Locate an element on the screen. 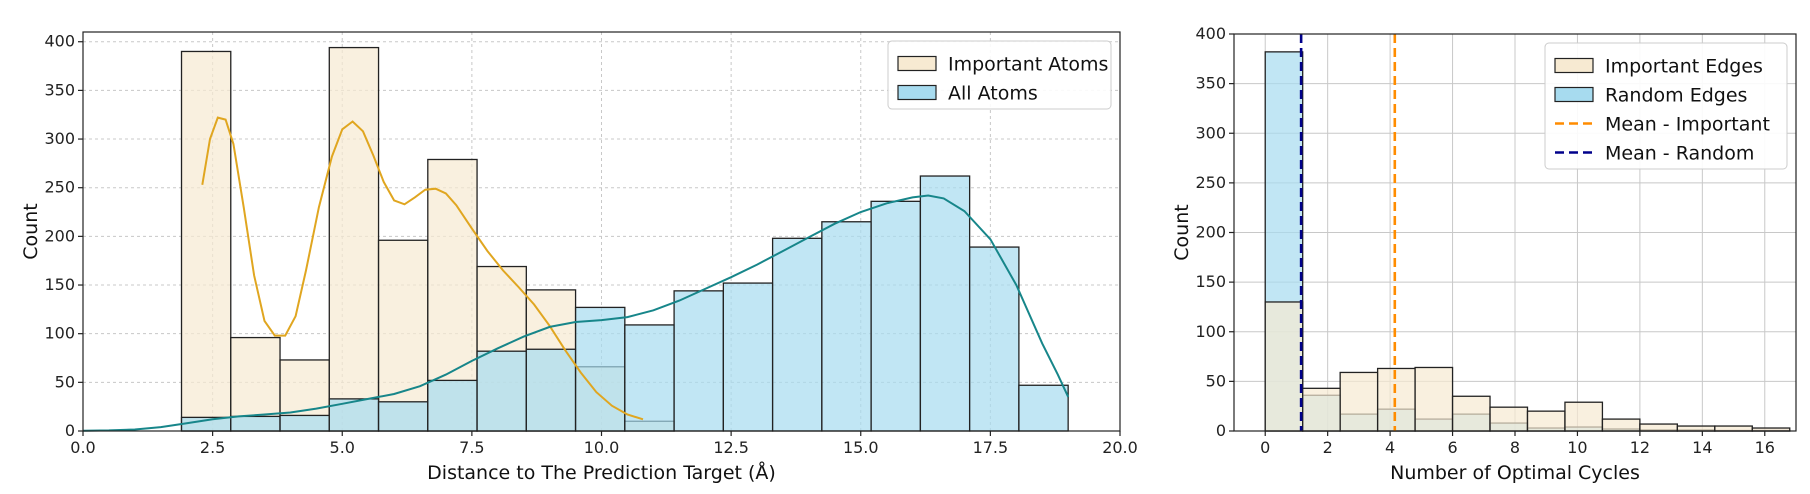  legend-label-all-atoms: All Atoms is located at coordinates (993, 94).